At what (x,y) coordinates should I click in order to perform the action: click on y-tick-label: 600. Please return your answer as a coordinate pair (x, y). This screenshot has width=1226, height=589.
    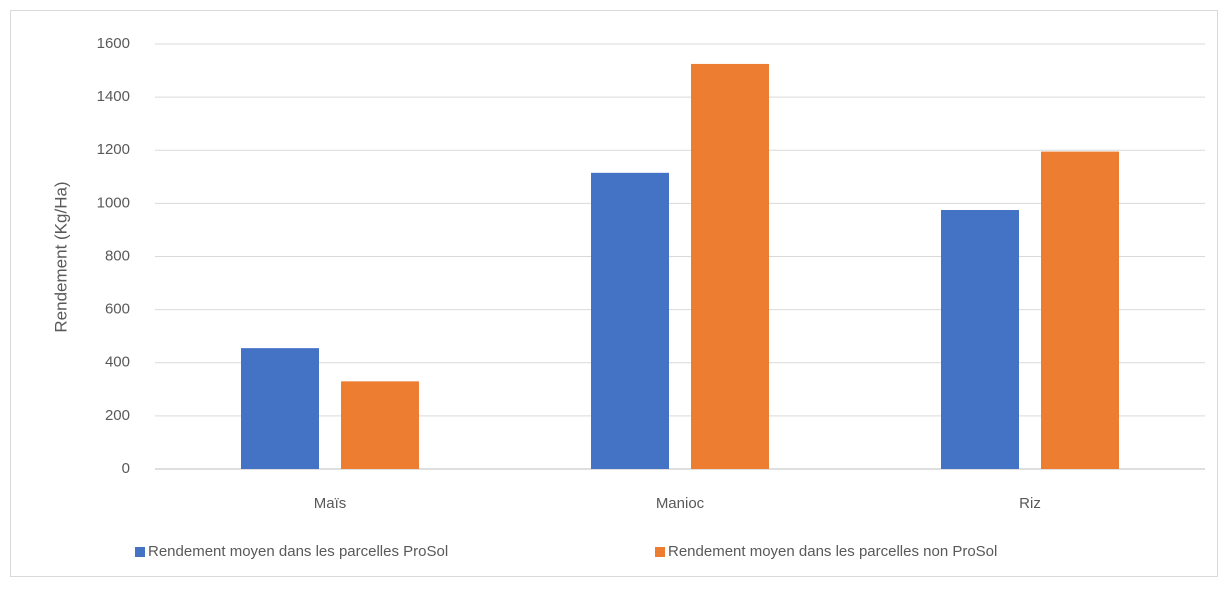
    Looking at the image, I should click on (117, 309).